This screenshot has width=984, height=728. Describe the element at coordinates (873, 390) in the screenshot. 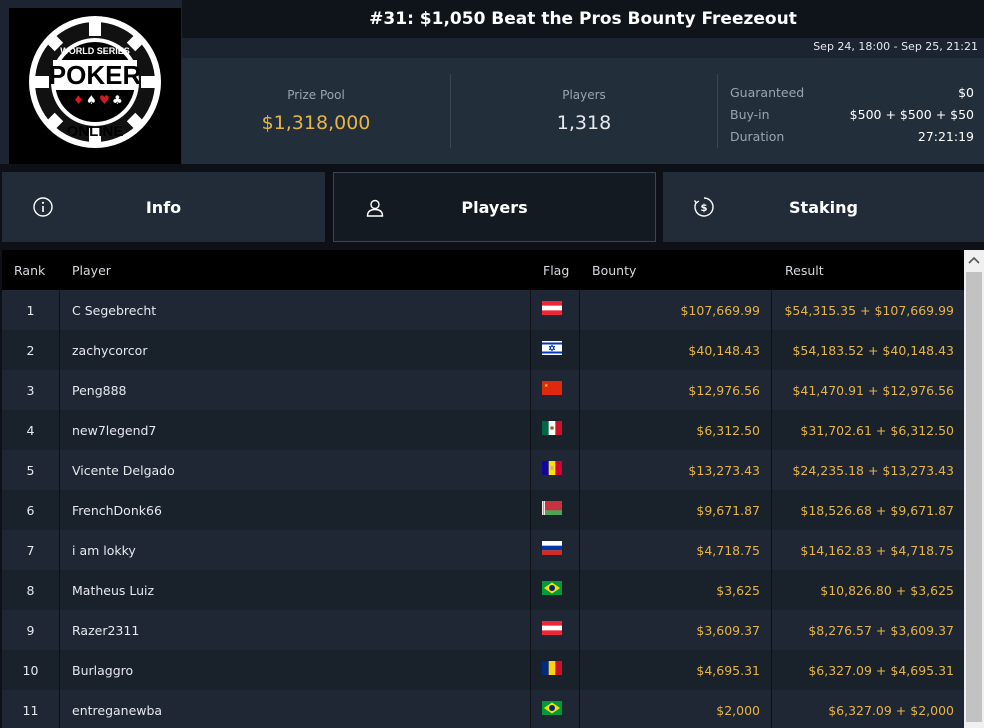

I see `result-cell: $41,470.91 + $12,976.56` at that location.